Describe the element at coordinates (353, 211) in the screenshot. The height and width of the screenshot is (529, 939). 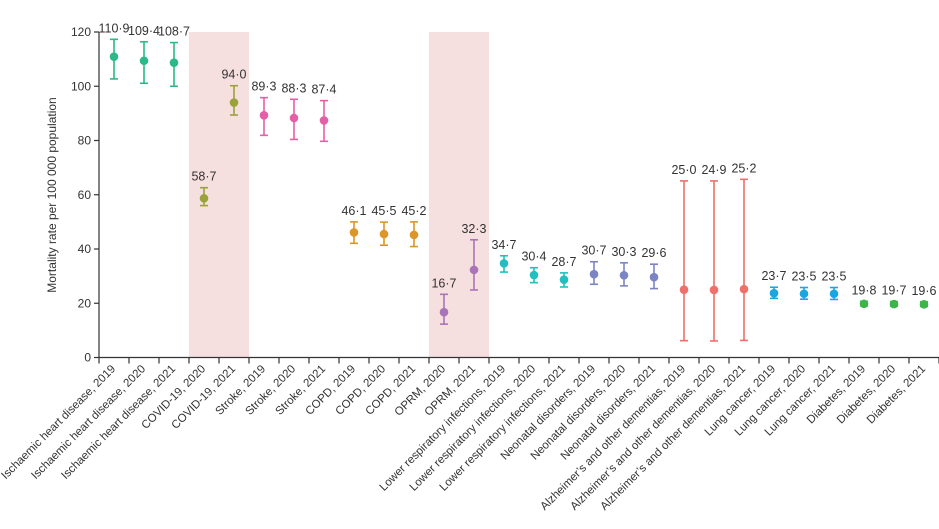
I see `value-label: 46·1` at that location.